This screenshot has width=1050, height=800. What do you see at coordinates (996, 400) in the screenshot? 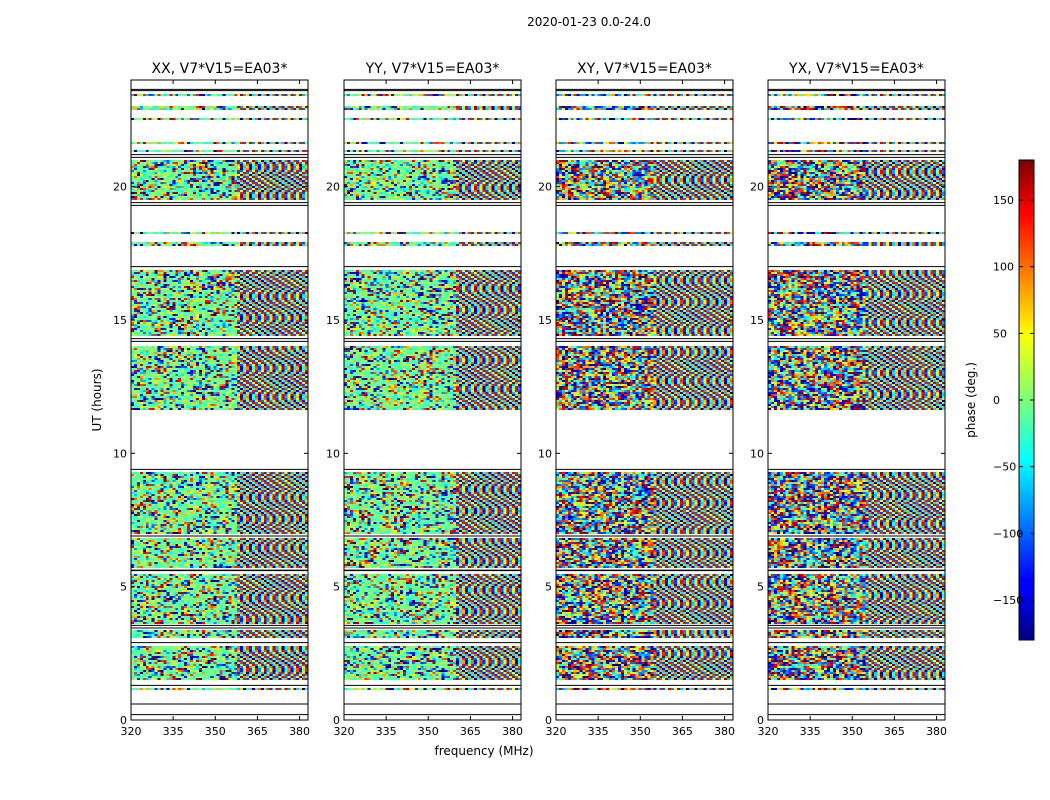
I see `colorbar-tick-label: 0` at bounding box center [996, 400].